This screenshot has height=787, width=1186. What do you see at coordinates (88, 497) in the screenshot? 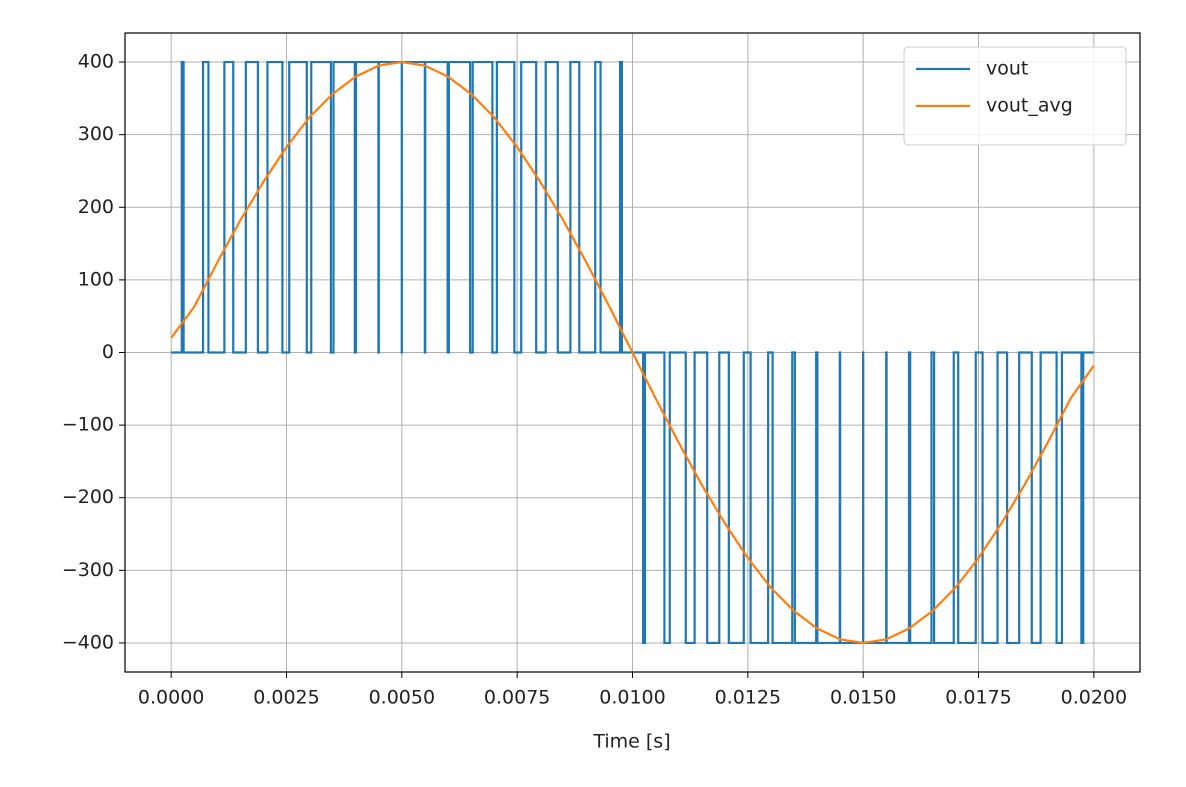
I see `y-tick-label: −200` at bounding box center [88, 497].